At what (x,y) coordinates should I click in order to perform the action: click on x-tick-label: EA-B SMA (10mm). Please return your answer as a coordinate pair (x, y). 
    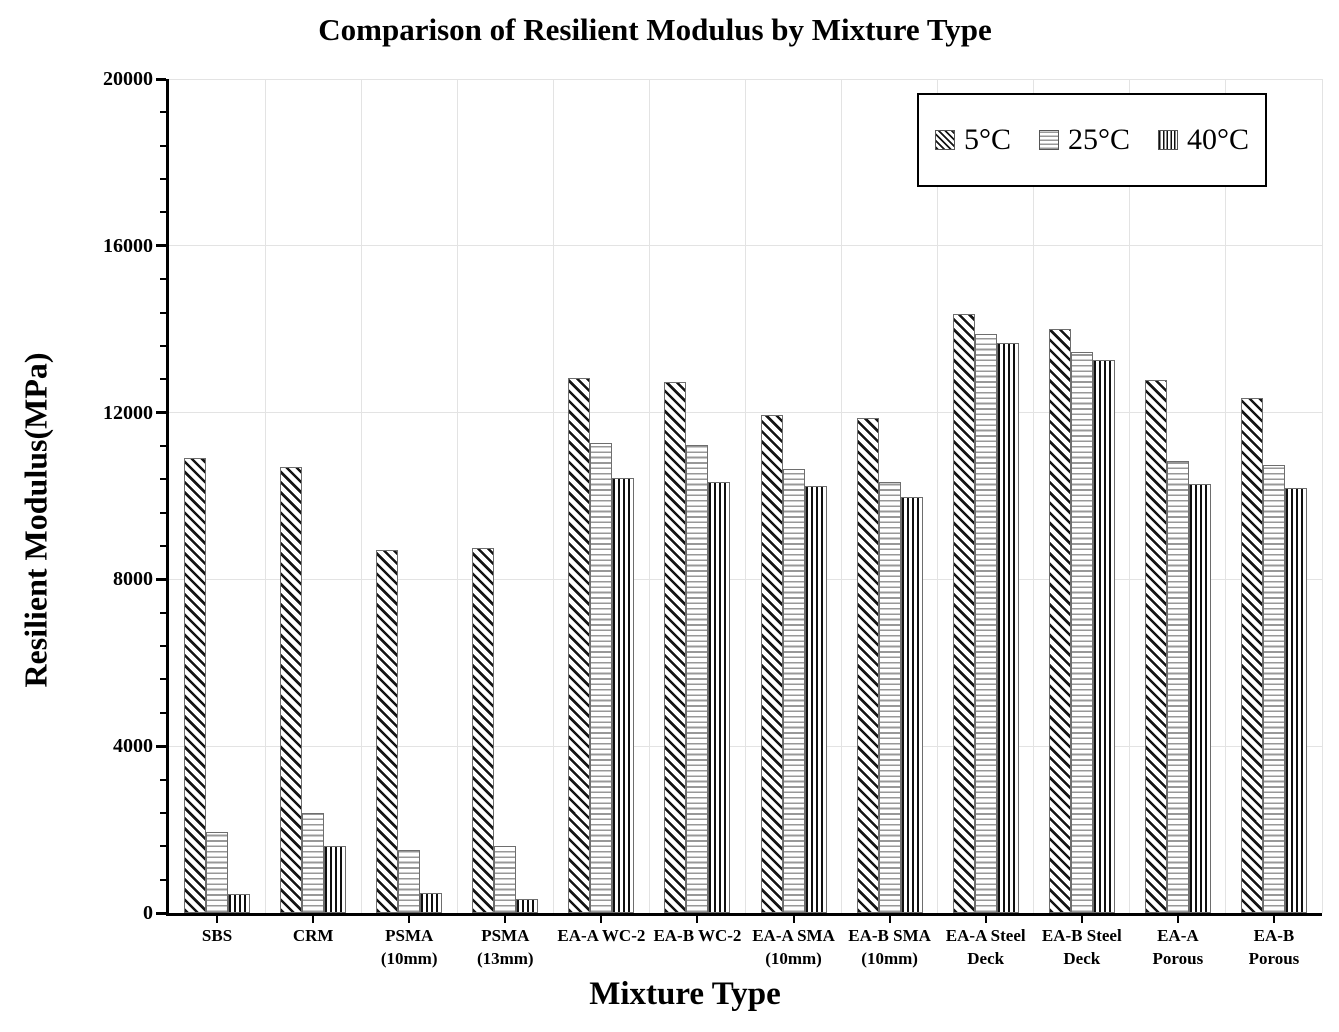
    Looking at the image, I should click on (889, 947).